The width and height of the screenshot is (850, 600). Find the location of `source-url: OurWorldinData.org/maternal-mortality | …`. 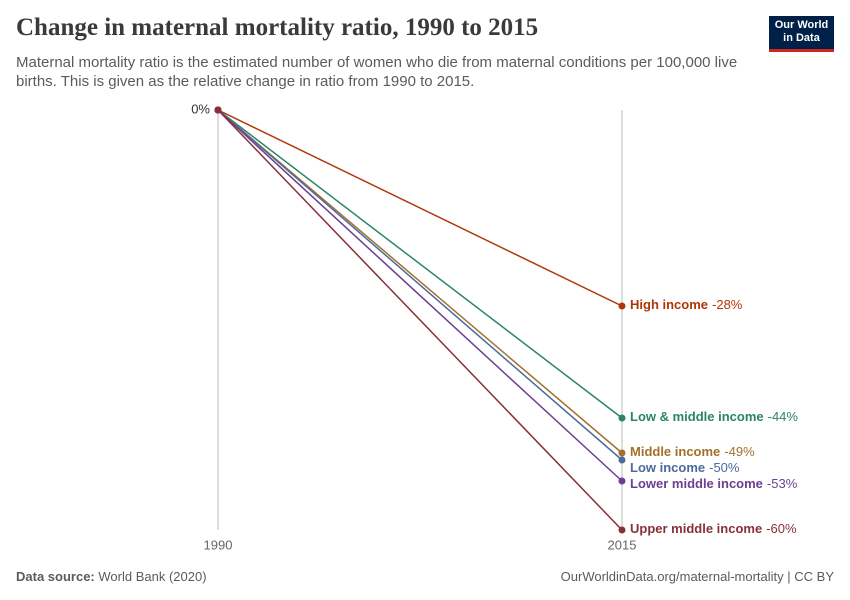

source-url: OurWorldinData.org/maternal-mortality | … is located at coordinates (697, 576).